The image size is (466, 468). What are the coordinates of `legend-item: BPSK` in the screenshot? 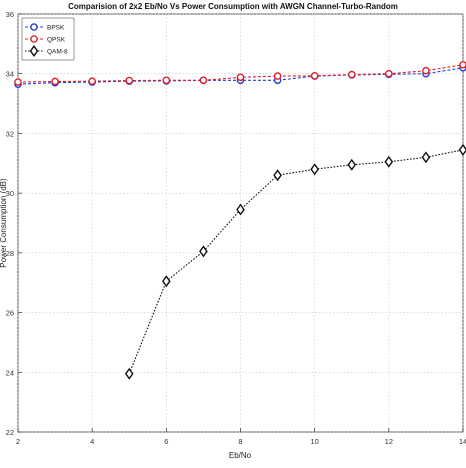 It's located at (45, 27).